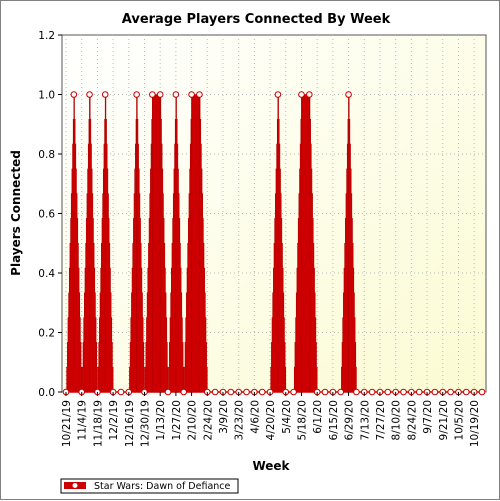  Describe the element at coordinates (177, 420) in the screenshot. I see `x-tick-label: 1/27/20` at that location.